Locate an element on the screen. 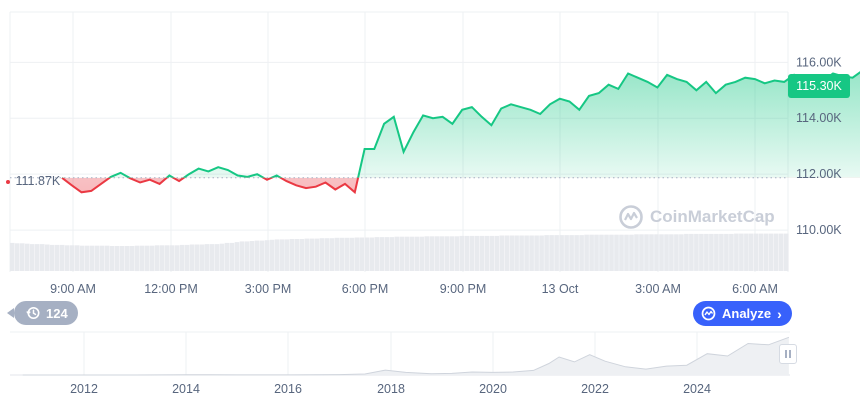 This screenshot has width=860, height=401. x-tick-label: 9:00 AM is located at coordinates (73, 289).